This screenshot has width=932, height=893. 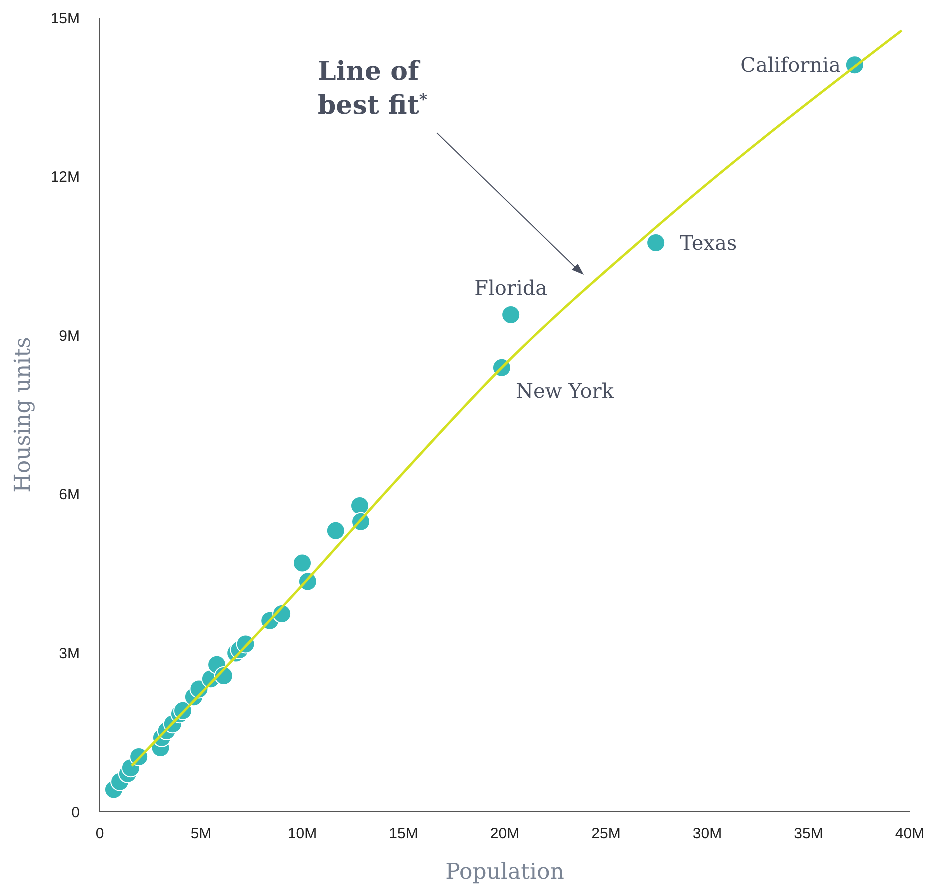 I want to click on y-tick-label: 0, so click(x=76, y=813).